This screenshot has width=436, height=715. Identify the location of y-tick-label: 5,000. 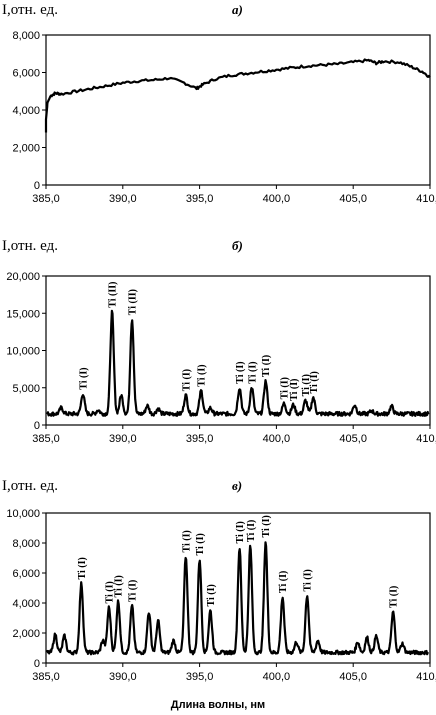
(26, 389).